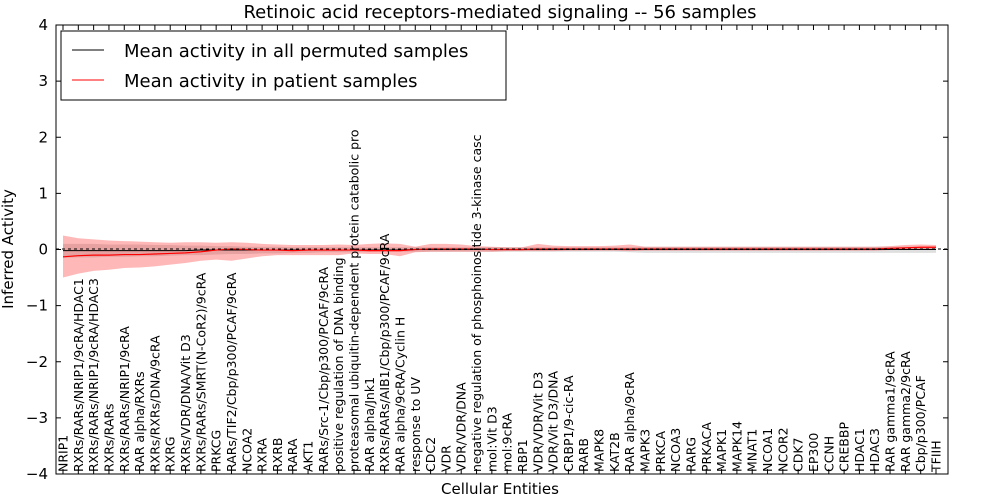 This screenshot has width=1000, height=500. Describe the element at coordinates (63, 453) in the screenshot. I see `x-tick-label: NRIP1` at that location.